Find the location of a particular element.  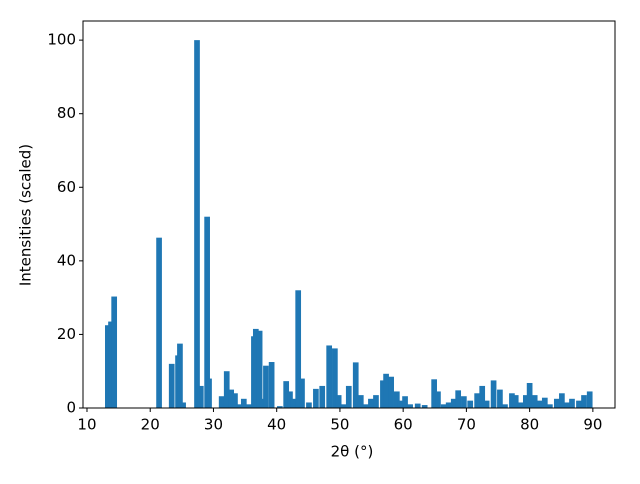

x-tick-label: 30 is located at coordinates (213, 425).